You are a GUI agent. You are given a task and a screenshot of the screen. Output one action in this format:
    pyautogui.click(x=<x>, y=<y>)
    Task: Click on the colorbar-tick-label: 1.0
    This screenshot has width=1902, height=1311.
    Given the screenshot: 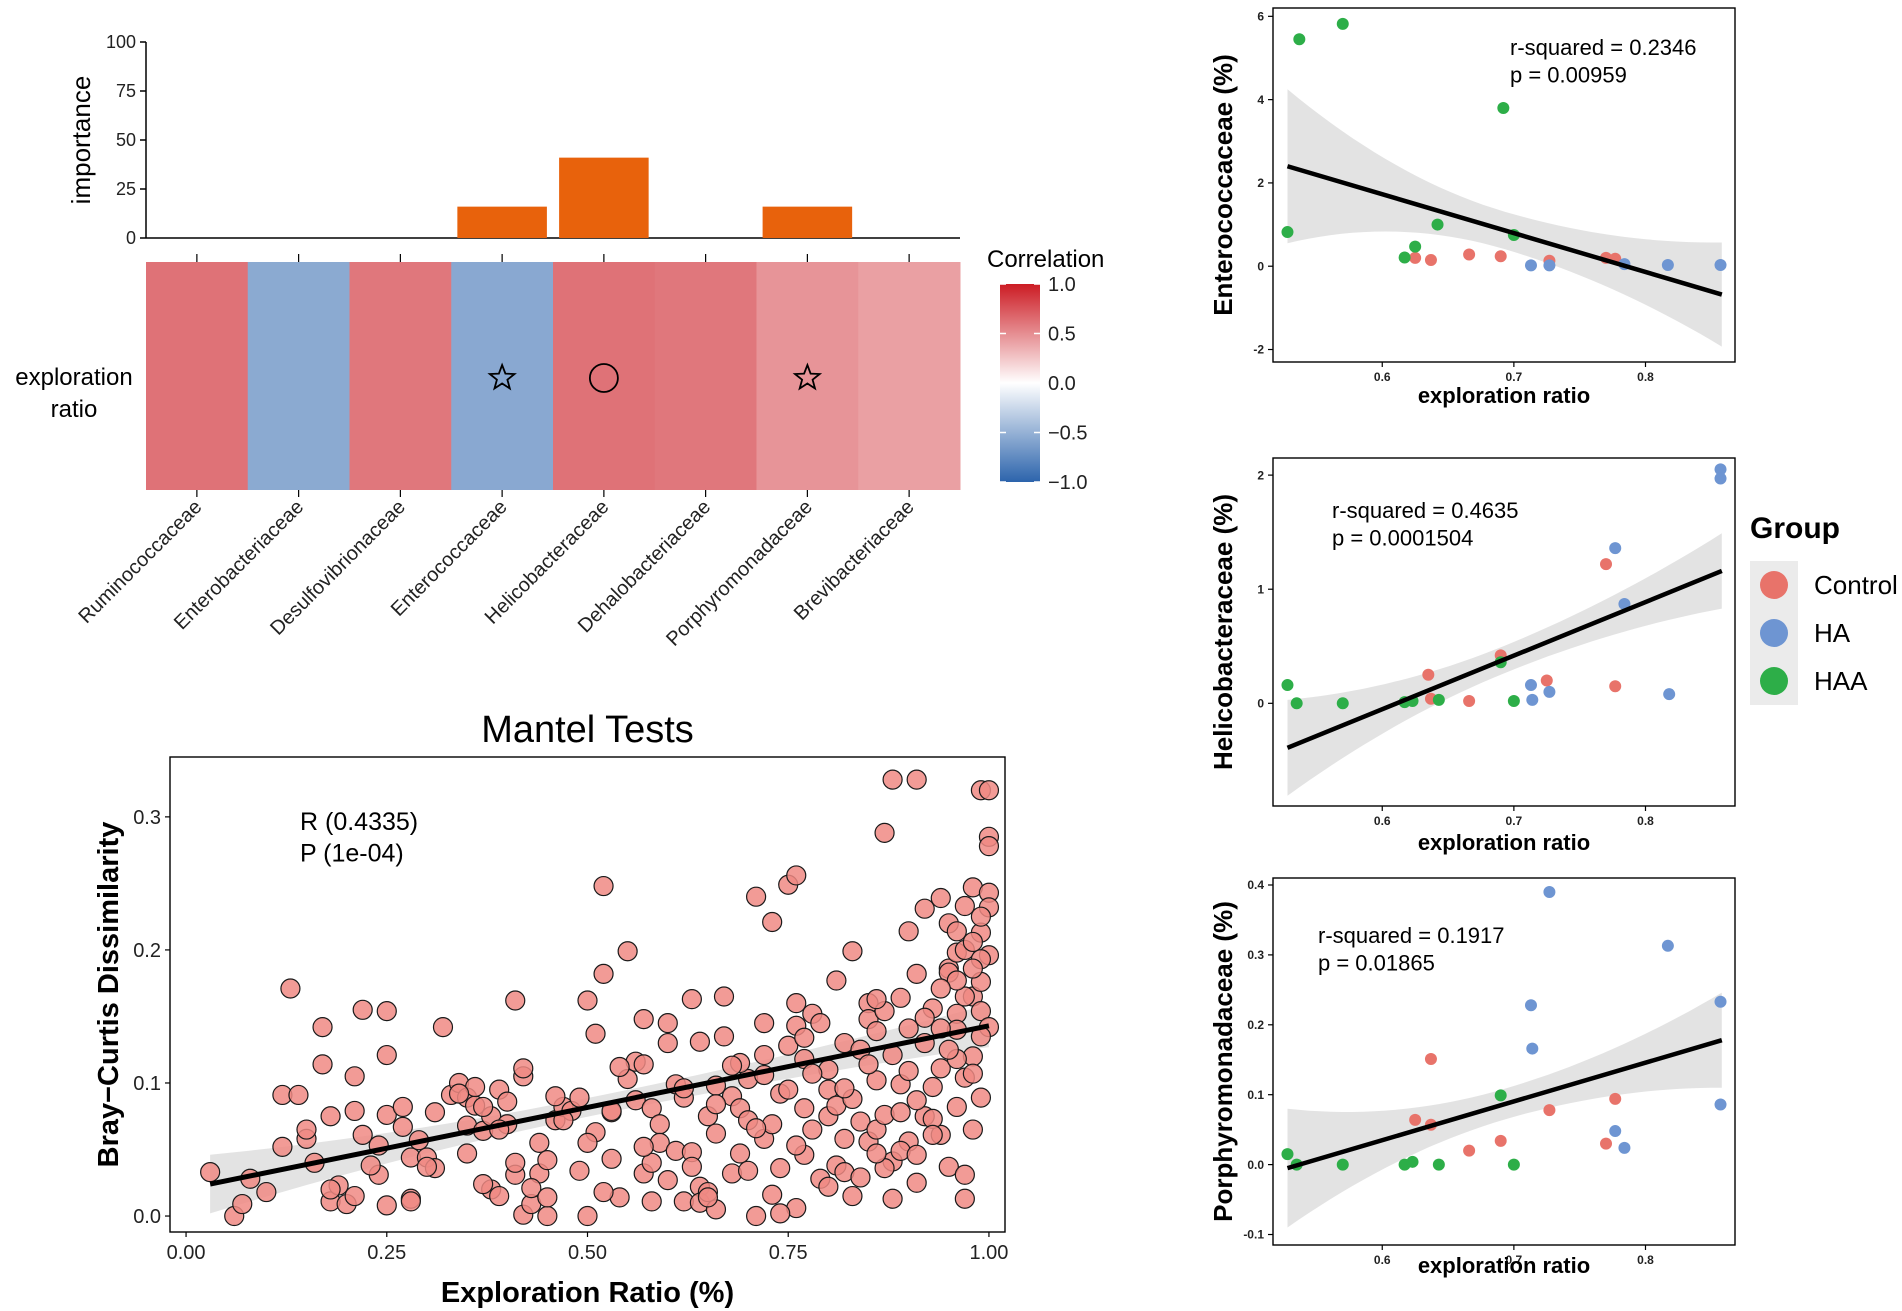 What is the action you would take?
    pyautogui.click(x=1062, y=285)
    